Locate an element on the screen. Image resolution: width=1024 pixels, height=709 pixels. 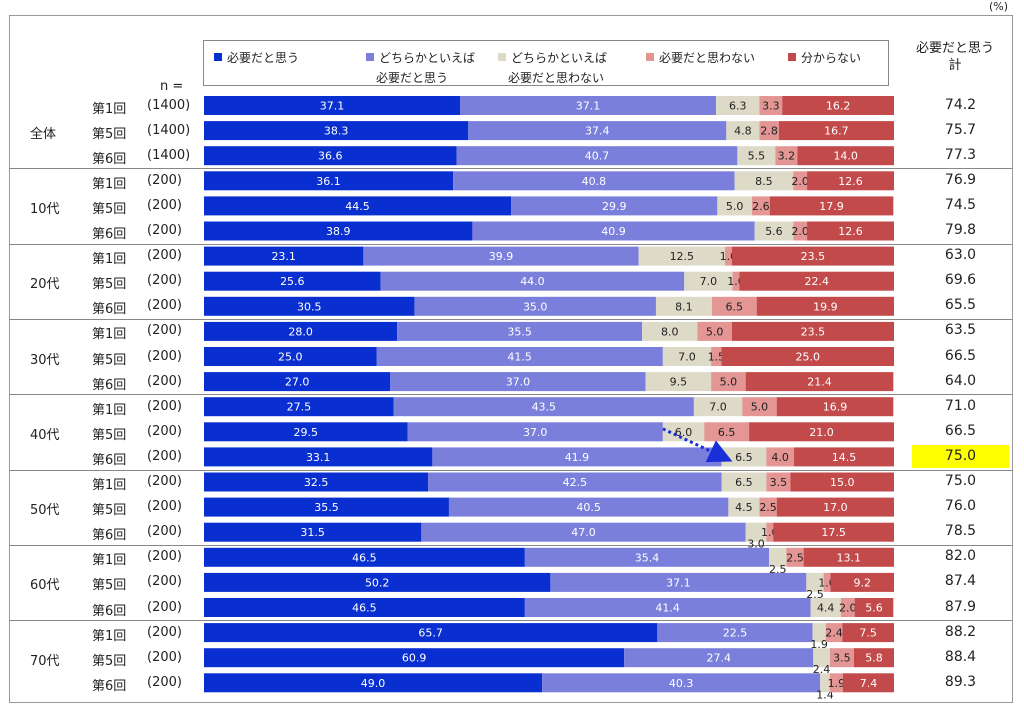
total-value: 87.4 is located at coordinates (960, 581).